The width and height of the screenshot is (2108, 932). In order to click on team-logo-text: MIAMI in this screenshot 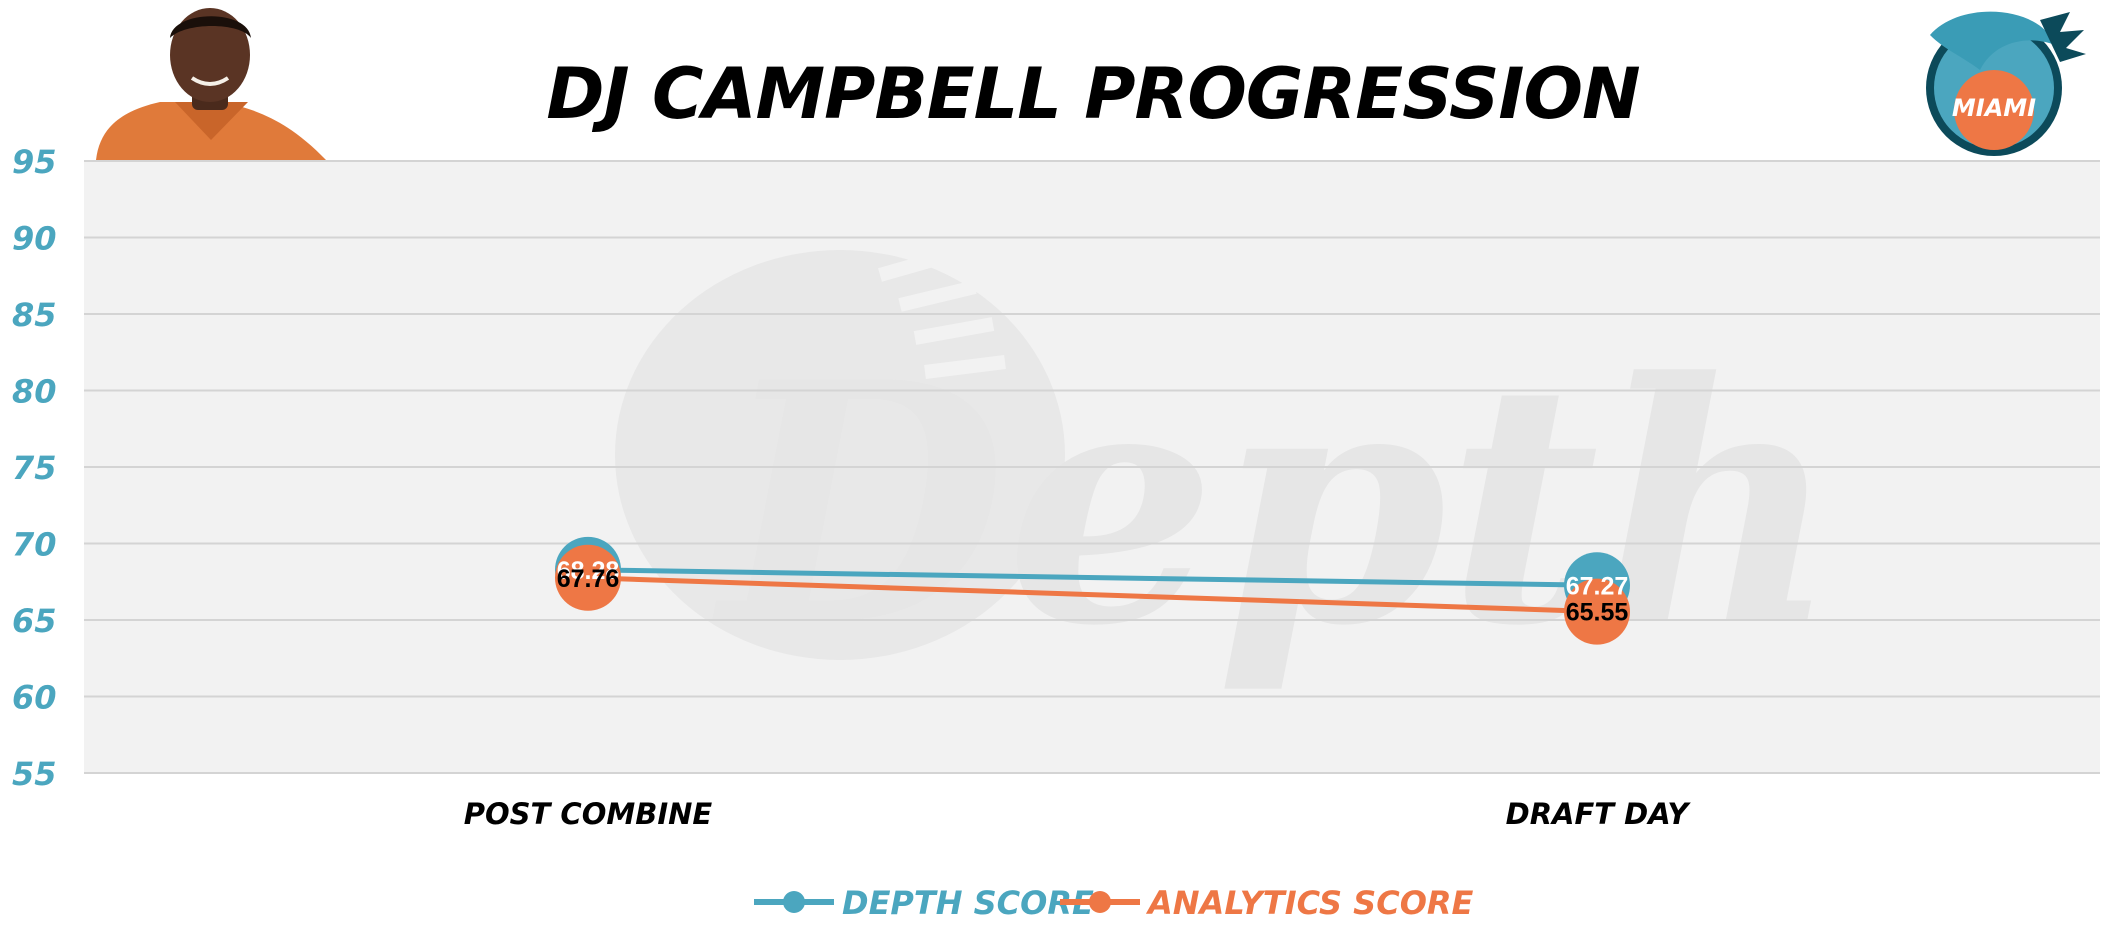, I will do `click(1994, 108)`.